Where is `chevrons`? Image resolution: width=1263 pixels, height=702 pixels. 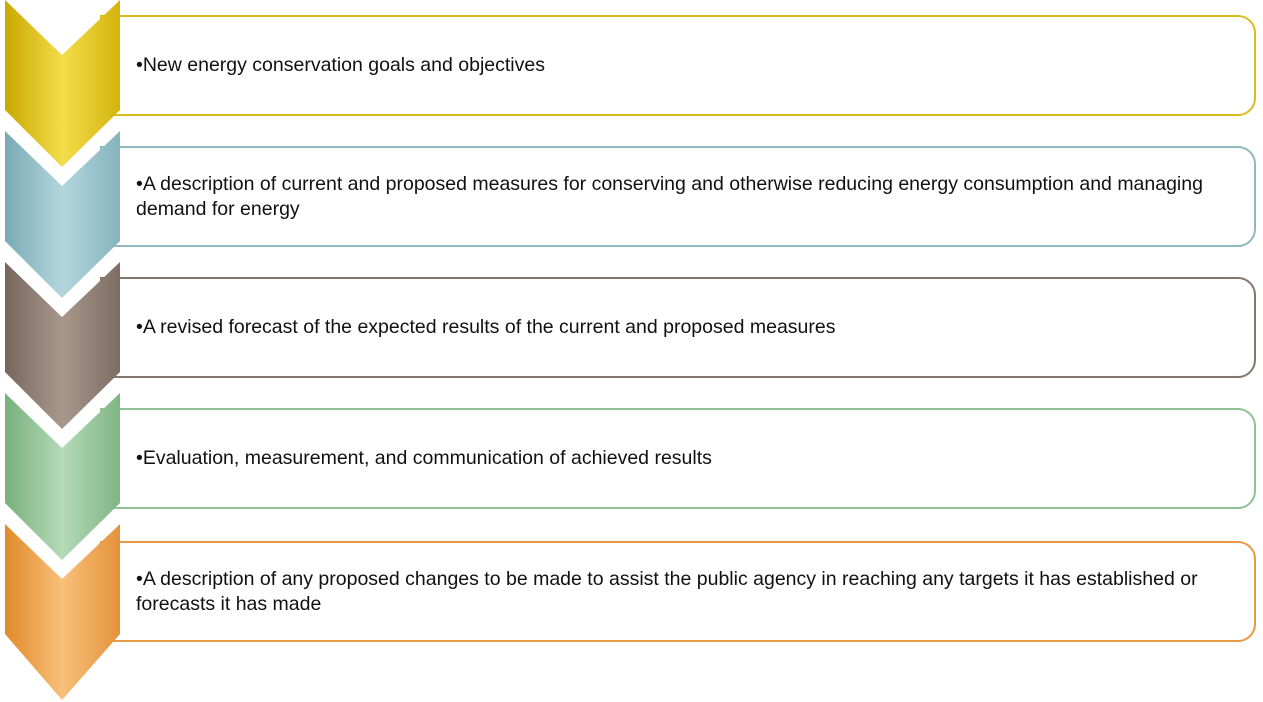
chevrons is located at coordinates (62, 350).